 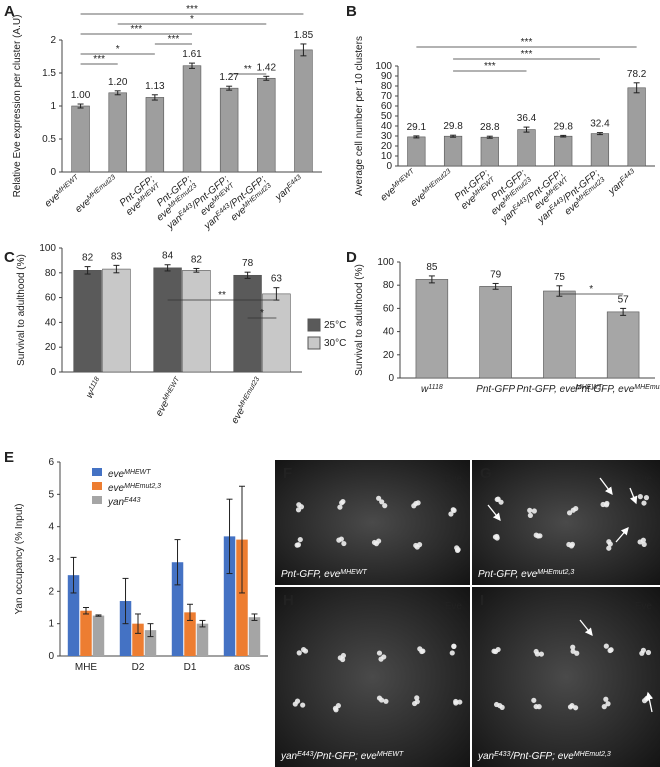 What do you see at coordinates (342, 757) in the screenshot?
I see `image-caption: yanE443/Pnt-GFP; eveMHEWT` at bounding box center [342, 757].